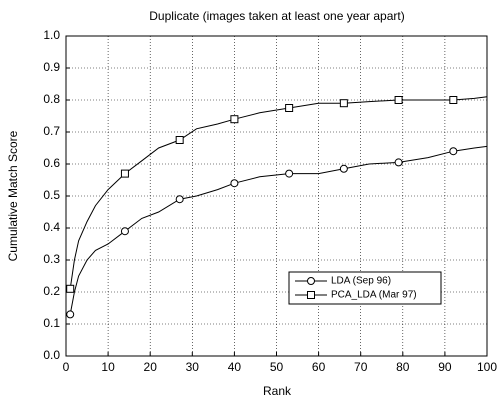  Describe the element at coordinates (51, 163) in the screenshot. I see `y-tick-label: 0.6` at that location.